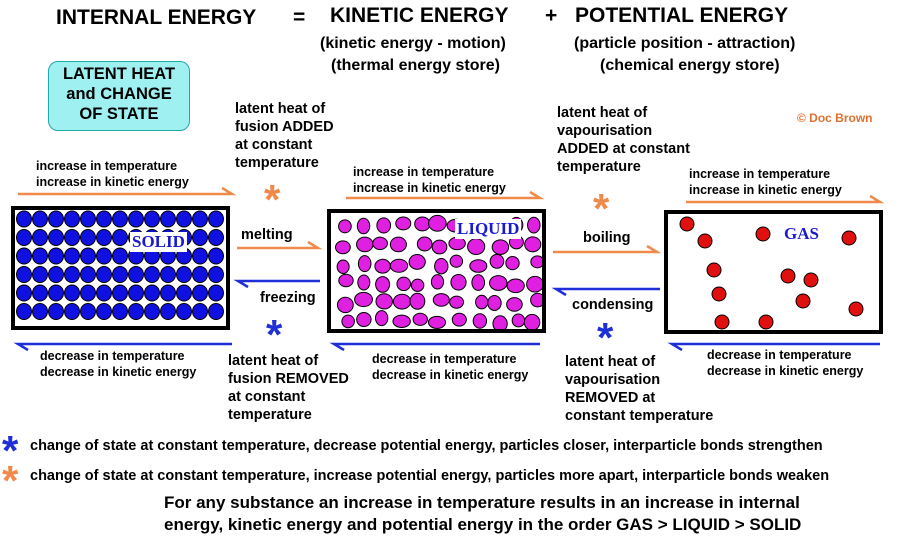 This screenshot has height=543, width=904. Describe the element at coordinates (119, 114) in the screenshot. I see `badge-line-3: OF STATE` at that location.